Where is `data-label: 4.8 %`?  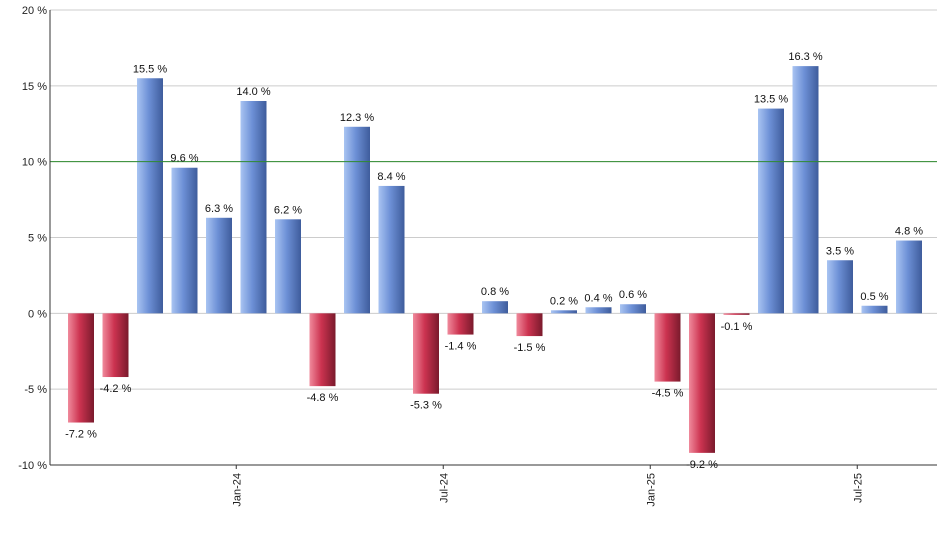 data-label: 4.8 % is located at coordinates (909, 232).